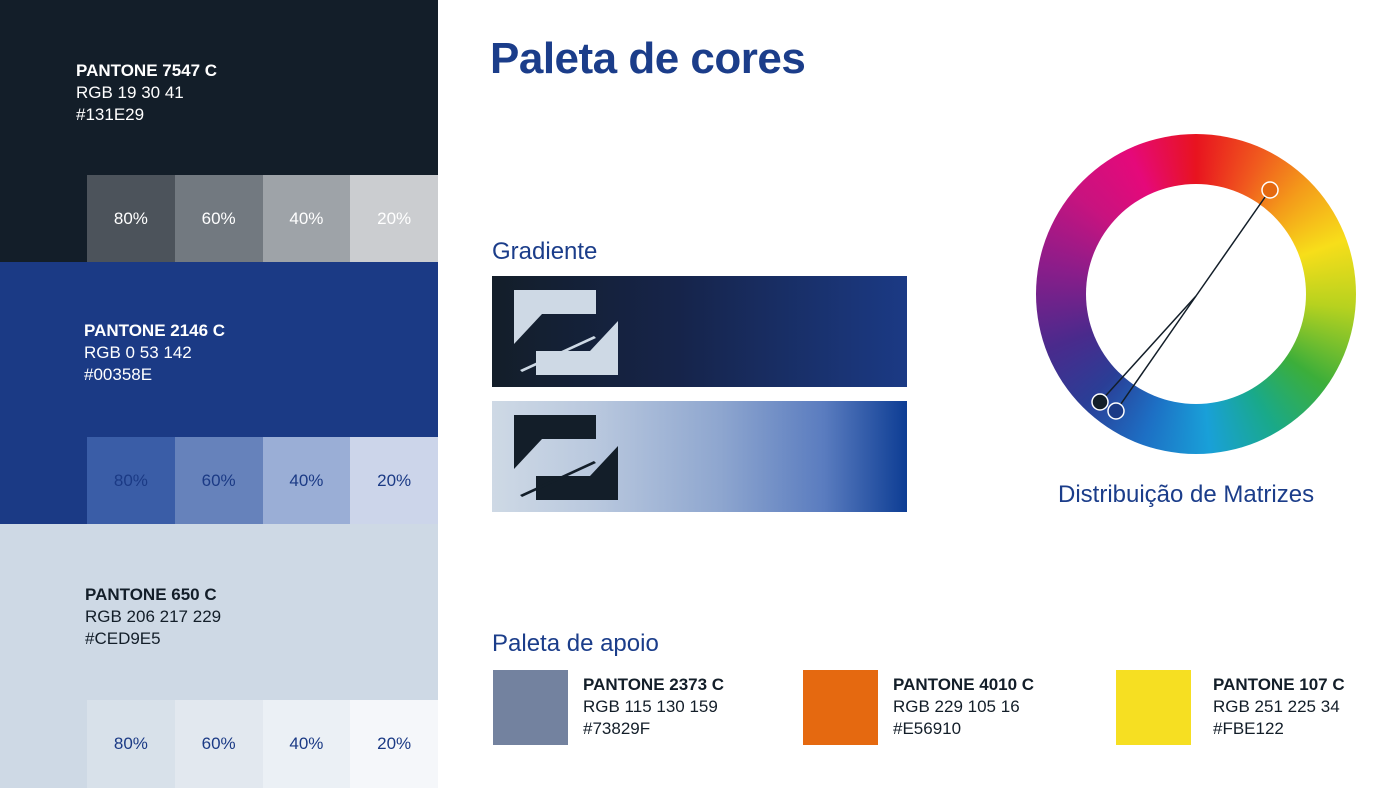 This screenshot has width=1400, height=788. Describe the element at coordinates (566, 332) in the screenshot. I see `logo-mark-light-icon` at that location.